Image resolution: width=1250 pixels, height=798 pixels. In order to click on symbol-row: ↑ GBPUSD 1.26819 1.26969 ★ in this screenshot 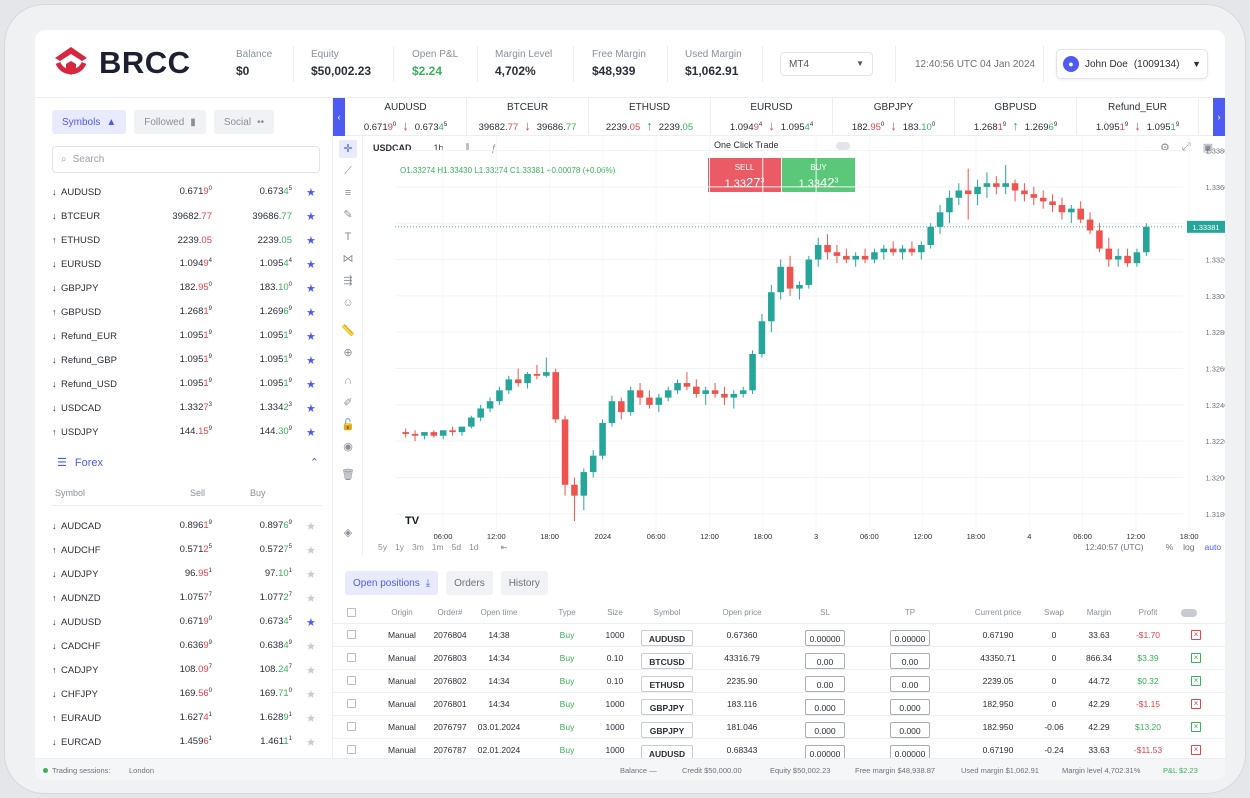, I will do `click(187, 312)`.